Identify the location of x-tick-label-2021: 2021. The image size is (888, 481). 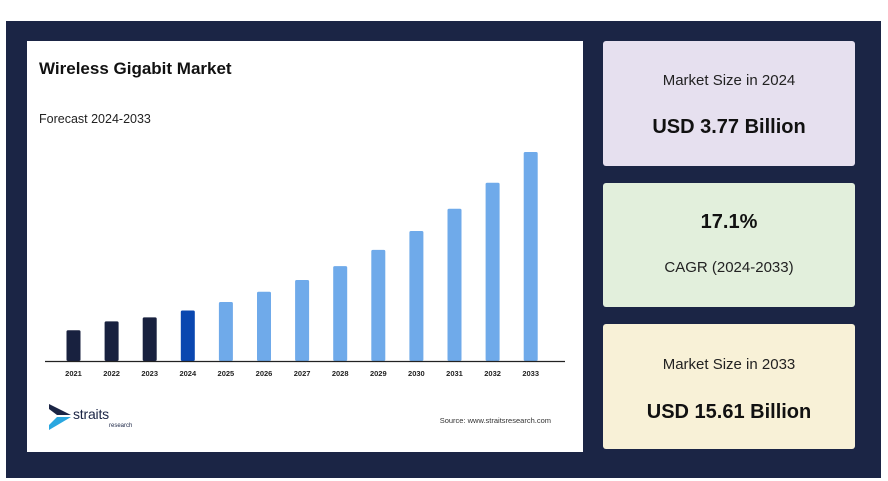
(73, 373).